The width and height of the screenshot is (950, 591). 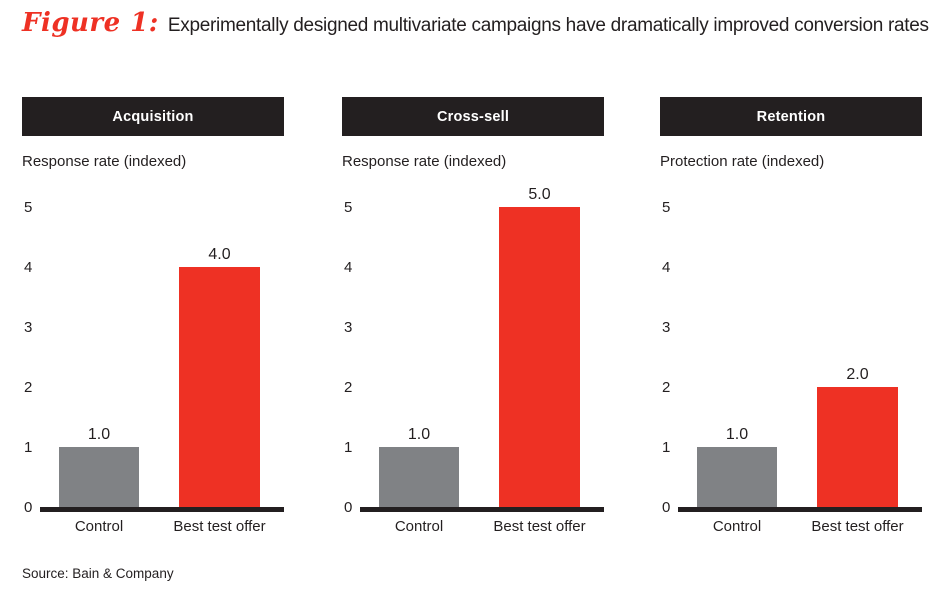 I want to click on panel-header: Cross-sell, so click(x=473, y=116).